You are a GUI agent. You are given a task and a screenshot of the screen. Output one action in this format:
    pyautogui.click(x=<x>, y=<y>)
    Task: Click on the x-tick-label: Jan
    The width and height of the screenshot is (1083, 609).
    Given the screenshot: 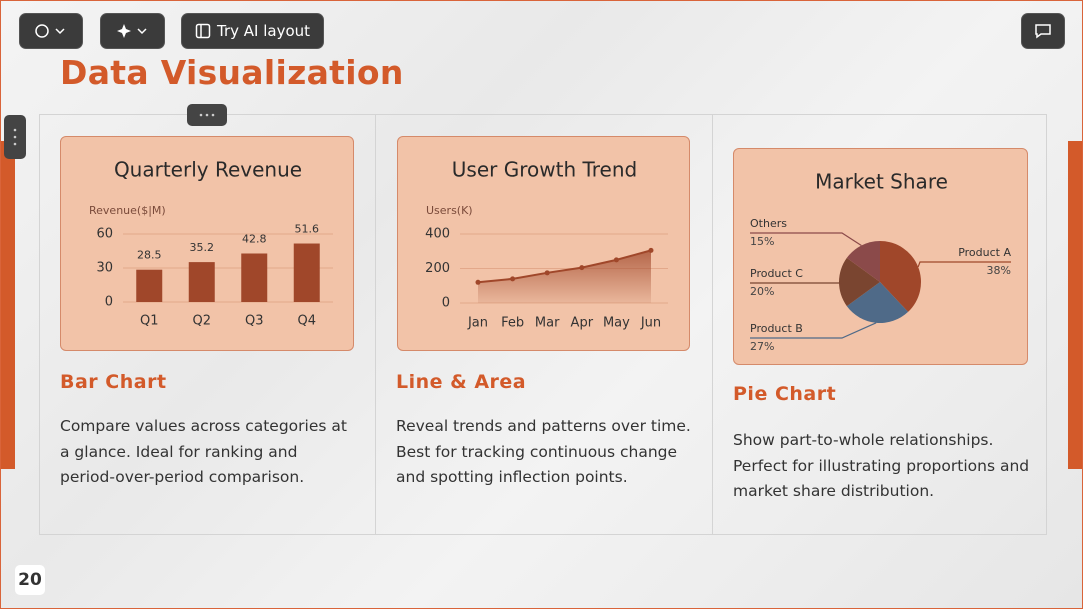 What is the action you would take?
    pyautogui.click(x=477, y=323)
    